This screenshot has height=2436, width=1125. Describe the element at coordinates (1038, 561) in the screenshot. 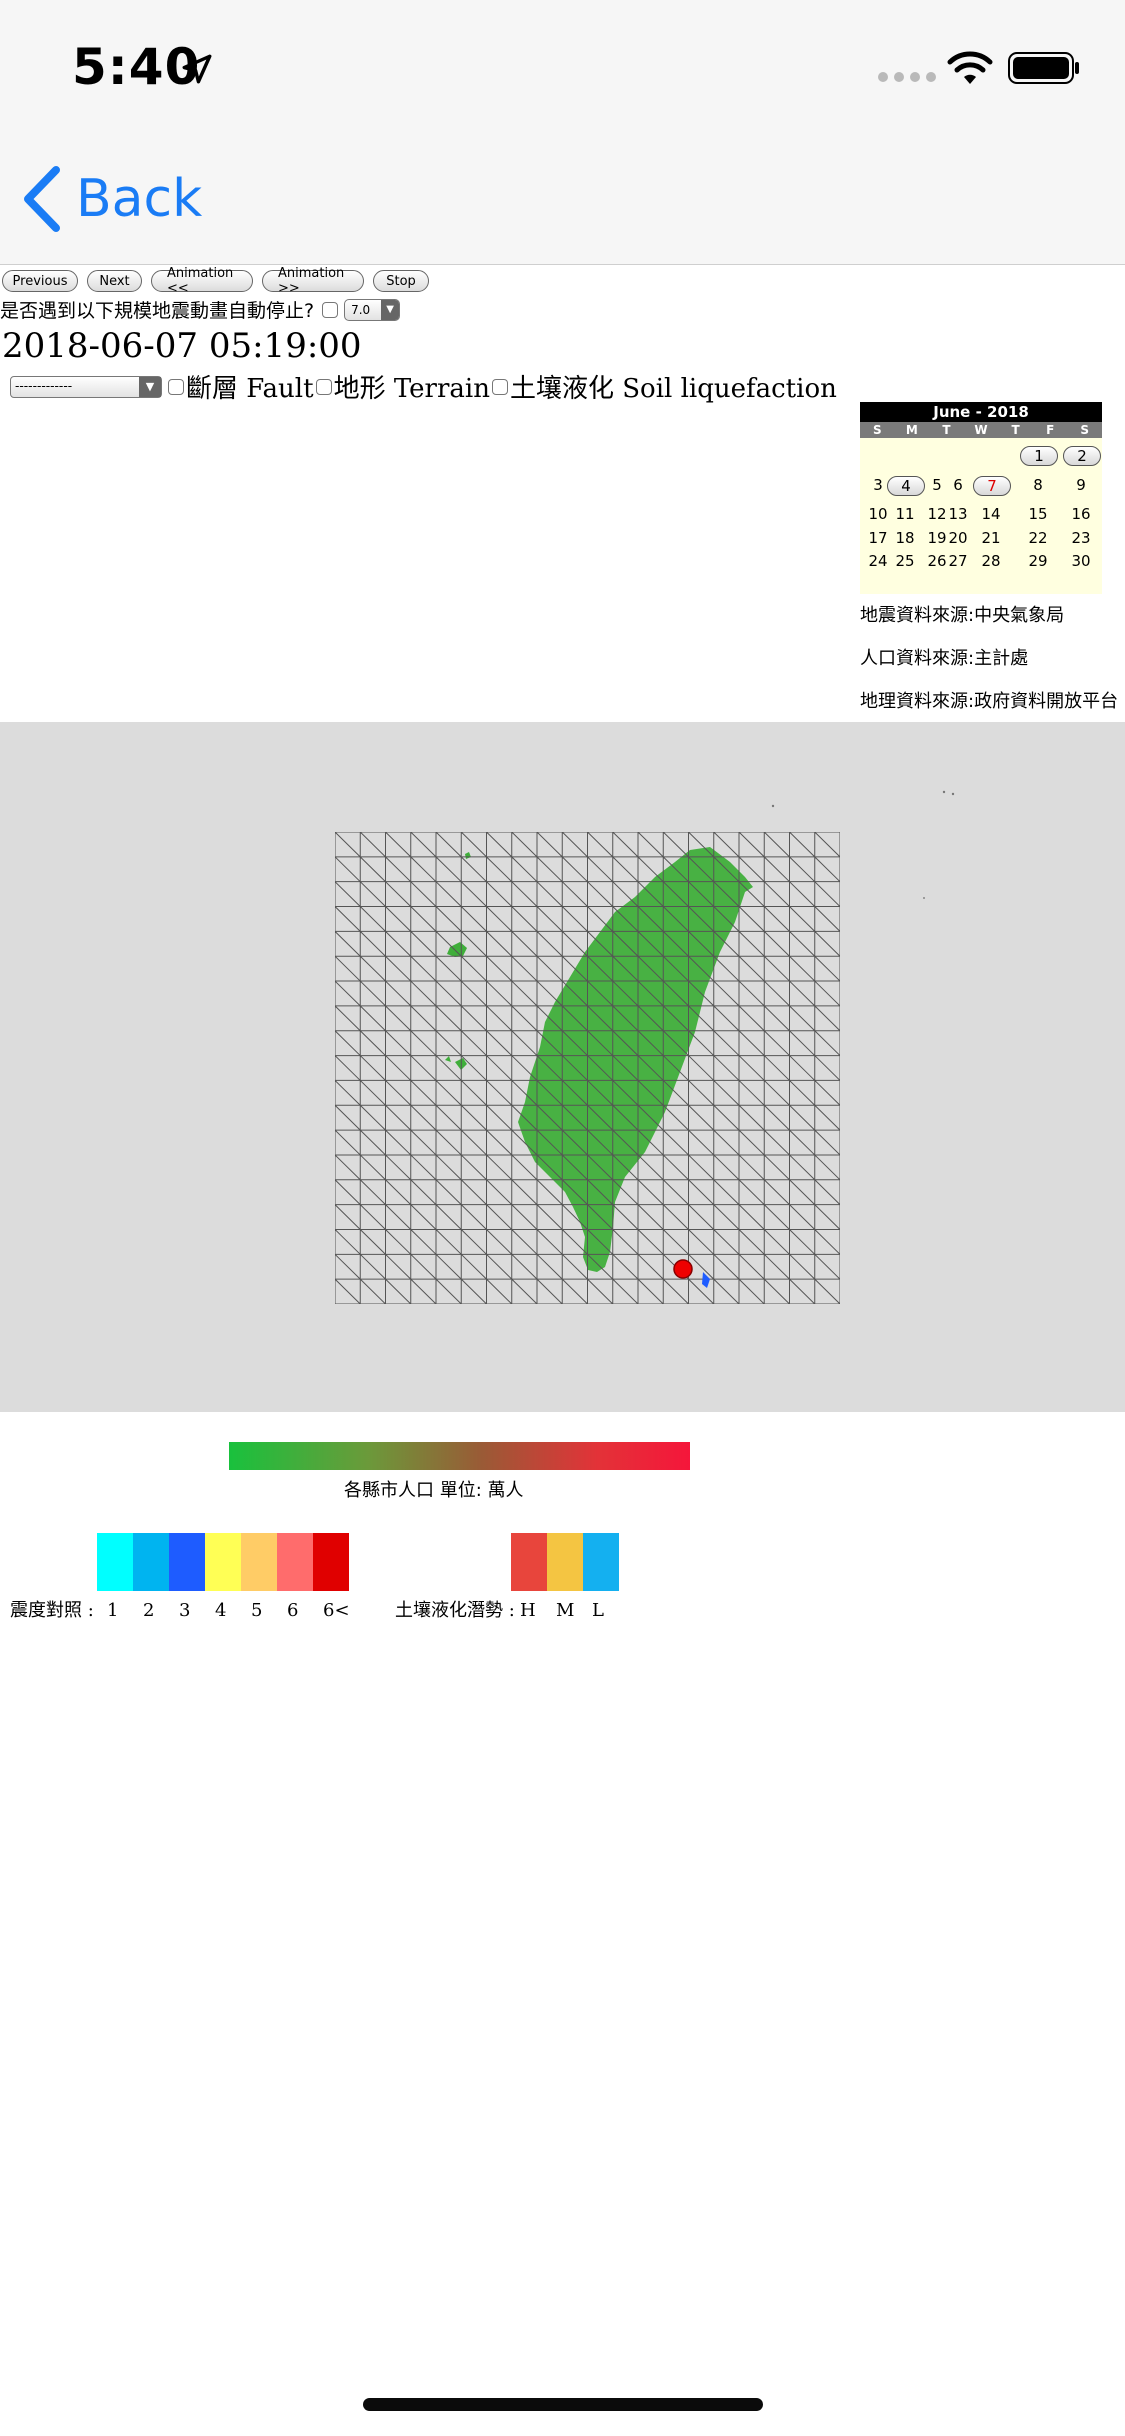

I see `calendar-day: 29` at that location.